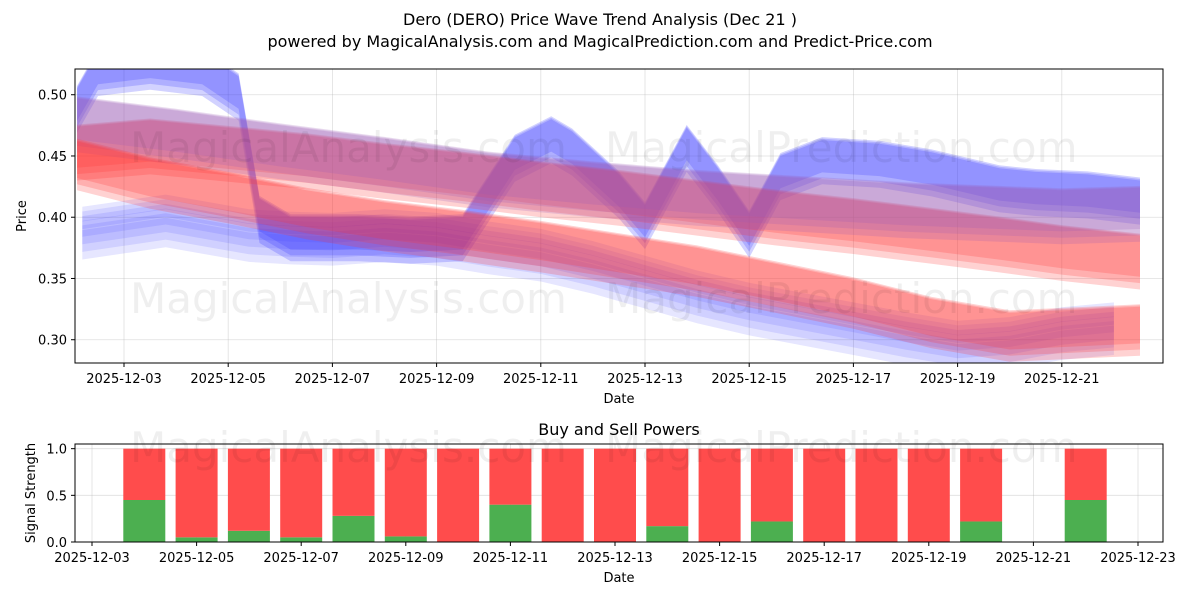  Describe the element at coordinates (56, 543) in the screenshot. I see `signal-y-tick-label: 0.0` at that location.